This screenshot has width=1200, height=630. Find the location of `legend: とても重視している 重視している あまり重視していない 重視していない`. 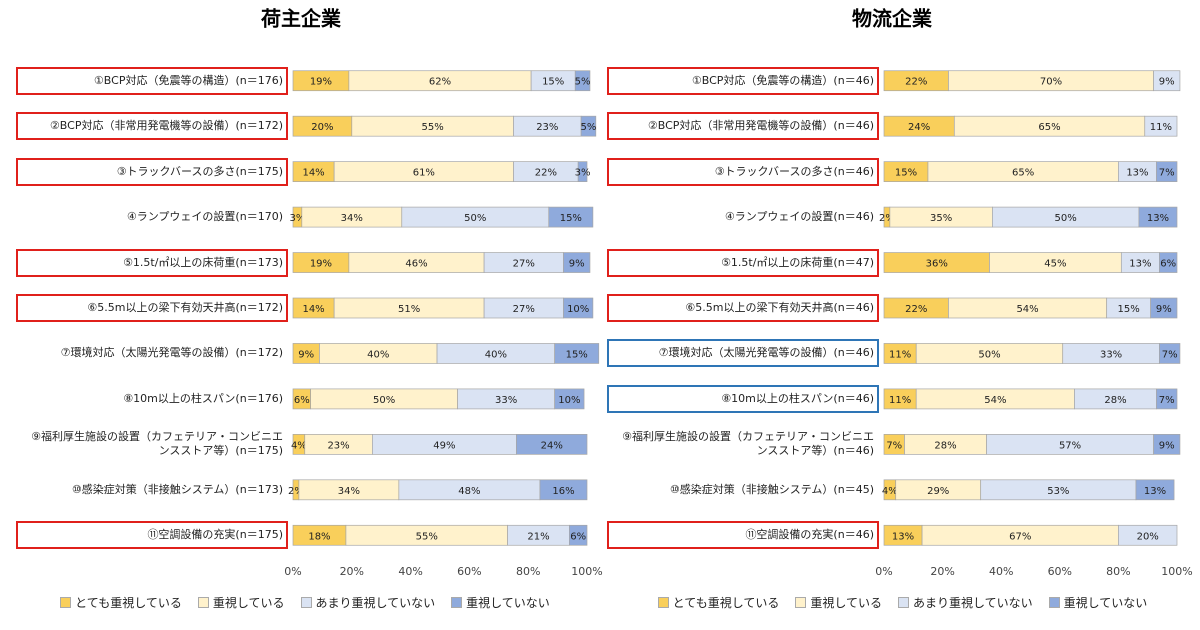

legend: とても重視している 重視している あまり重視していない 重視していない is located at coordinates (902, 602).